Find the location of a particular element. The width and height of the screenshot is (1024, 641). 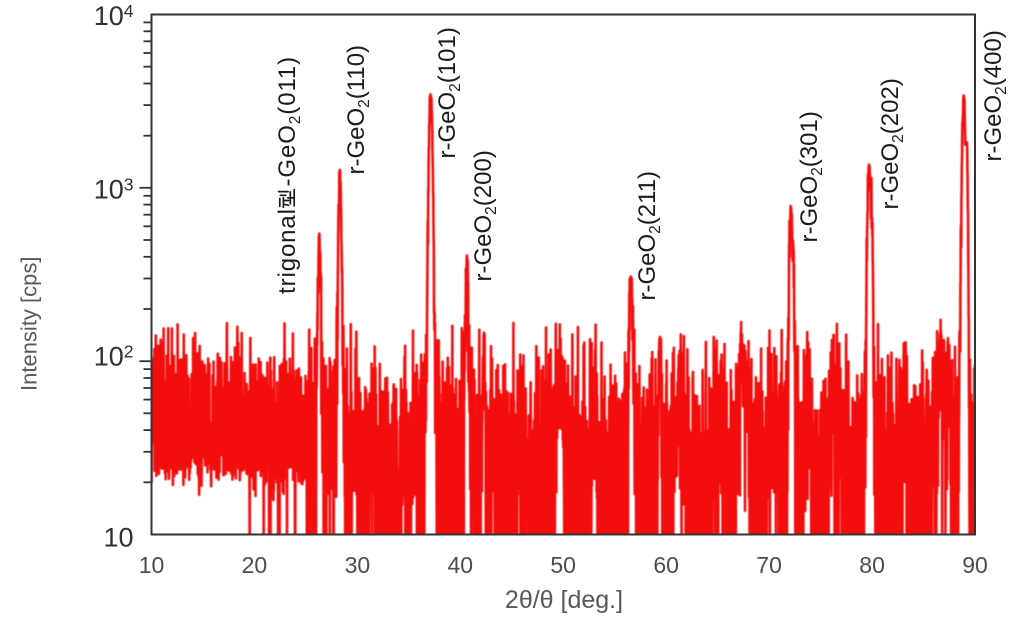

svg-text: trigonal is located at coordinates (287, 251).